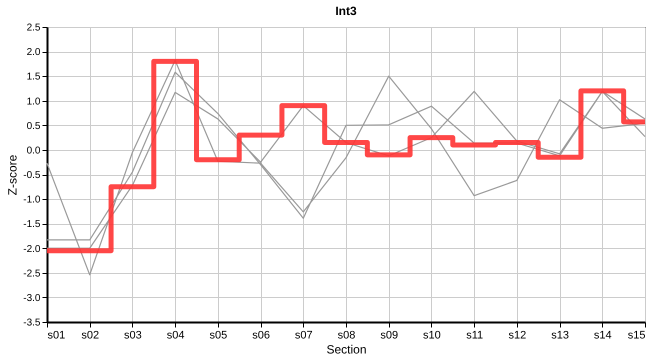 Image resolution: width=660 pixels, height=360 pixels. What do you see at coordinates (33, 52) in the screenshot?
I see `y-tick-label: 2.0` at bounding box center [33, 52].